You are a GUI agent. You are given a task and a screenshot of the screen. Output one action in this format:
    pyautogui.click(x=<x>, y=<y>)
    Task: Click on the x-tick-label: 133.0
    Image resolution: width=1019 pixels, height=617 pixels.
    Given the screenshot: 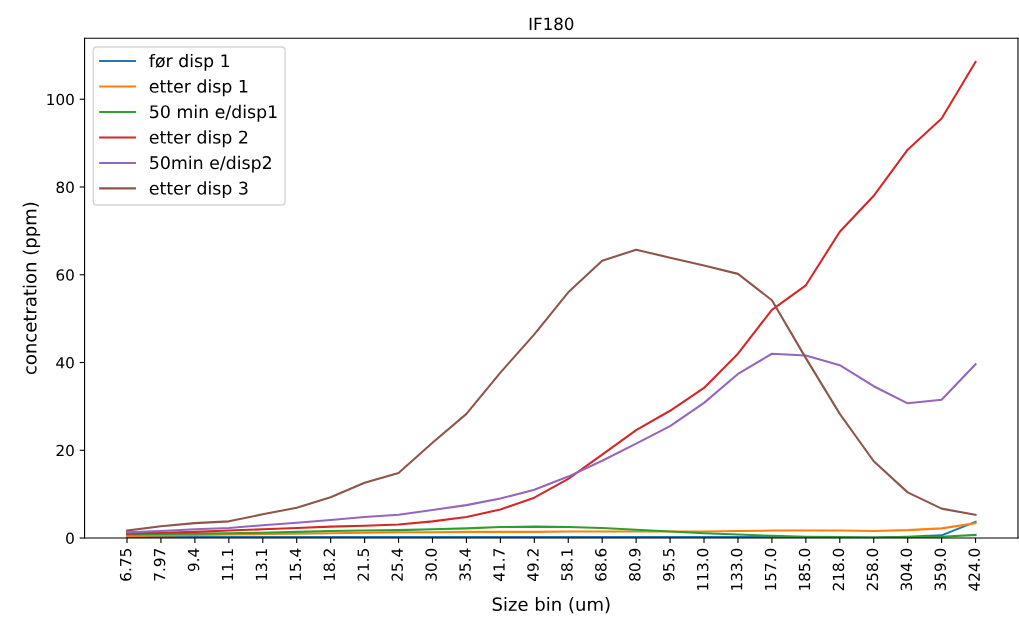 What is the action you would take?
    pyautogui.click(x=736, y=569)
    